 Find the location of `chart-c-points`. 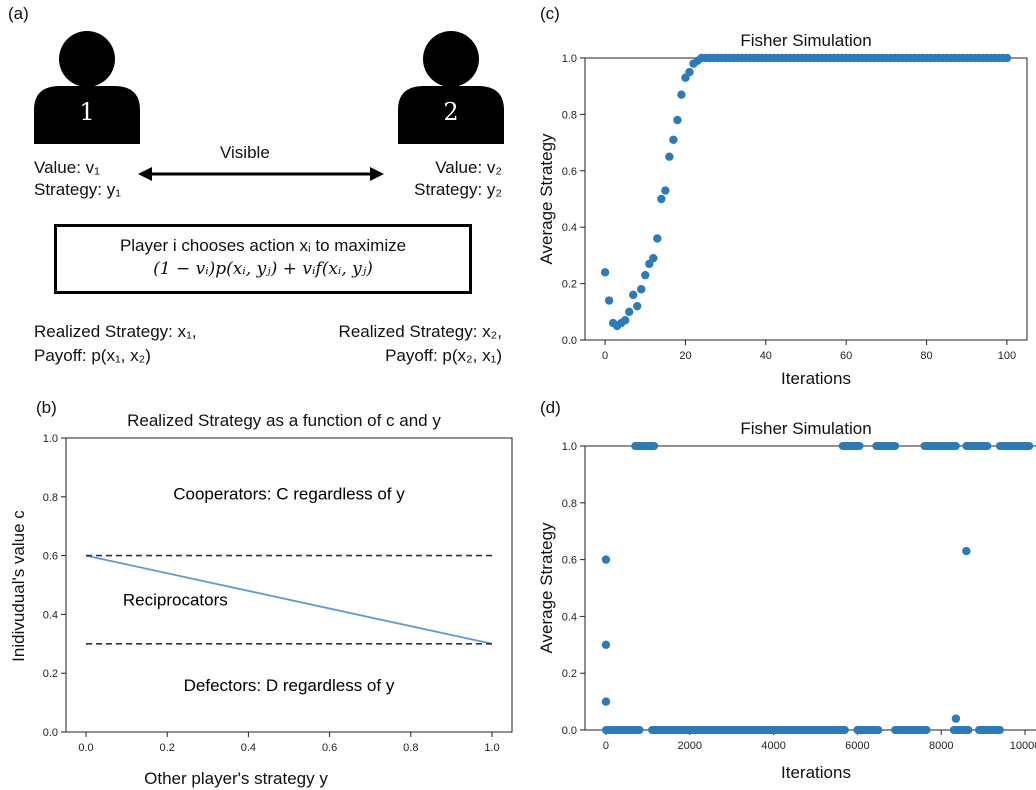

chart-c-points is located at coordinates (806, 192).